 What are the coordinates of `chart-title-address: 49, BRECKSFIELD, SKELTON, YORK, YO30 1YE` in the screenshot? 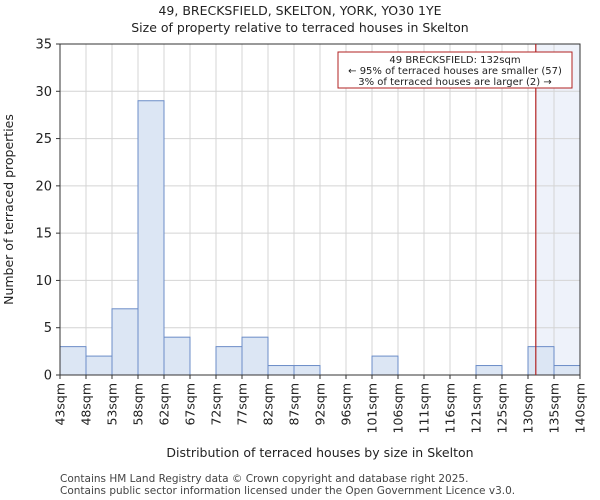 It's located at (300, 10).